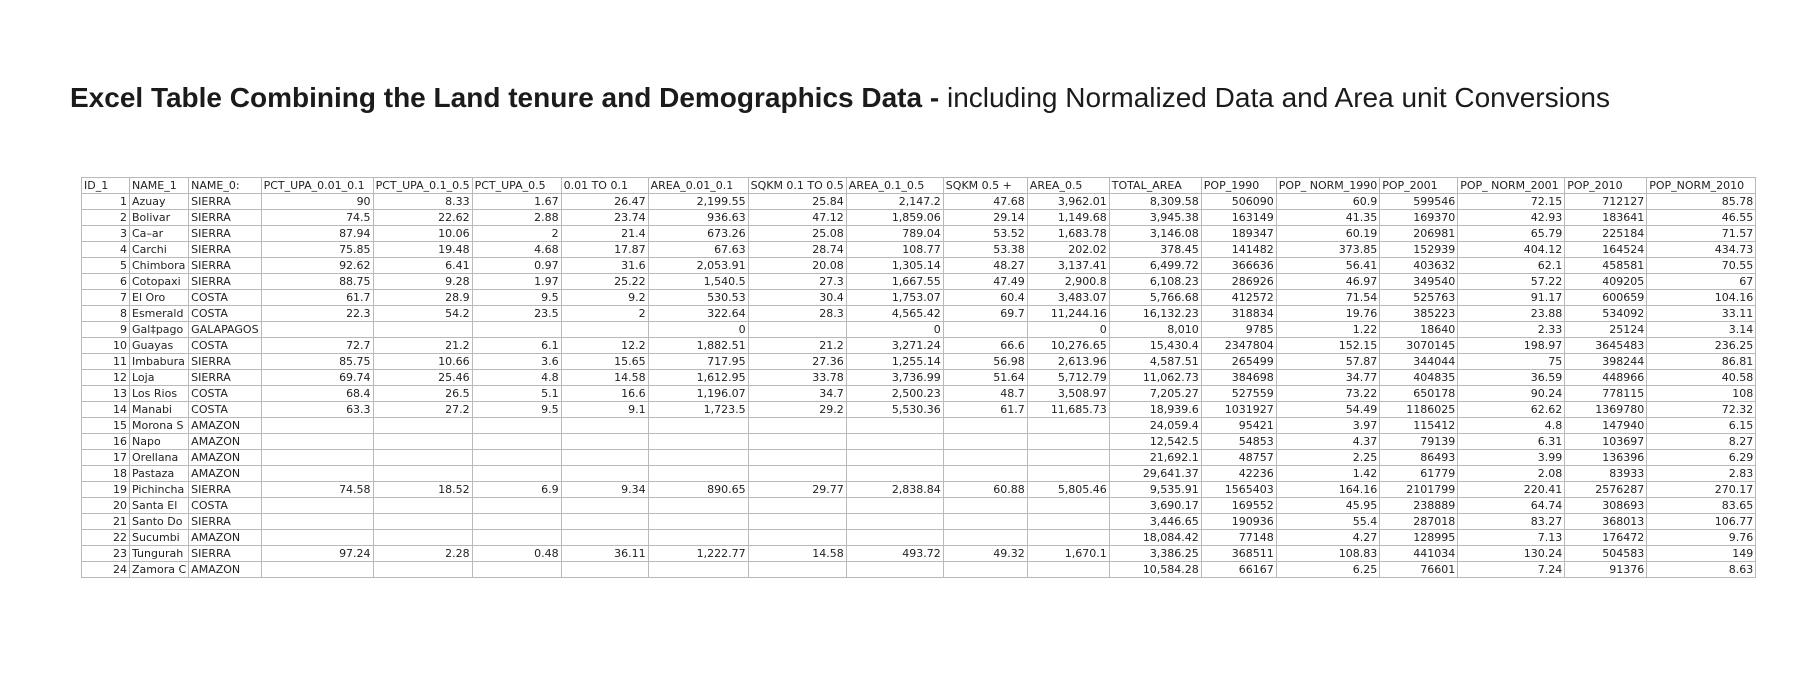 This screenshot has width=1820, height=682. What do you see at coordinates (422, 249) in the screenshot?
I see `table-cell: 19.48` at bounding box center [422, 249].